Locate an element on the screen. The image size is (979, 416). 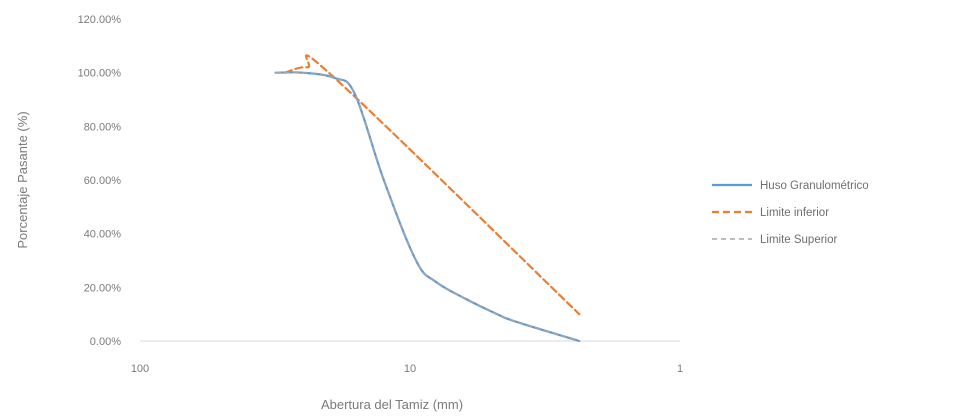
y-tick-label: 100.00% is located at coordinates (100, 74).